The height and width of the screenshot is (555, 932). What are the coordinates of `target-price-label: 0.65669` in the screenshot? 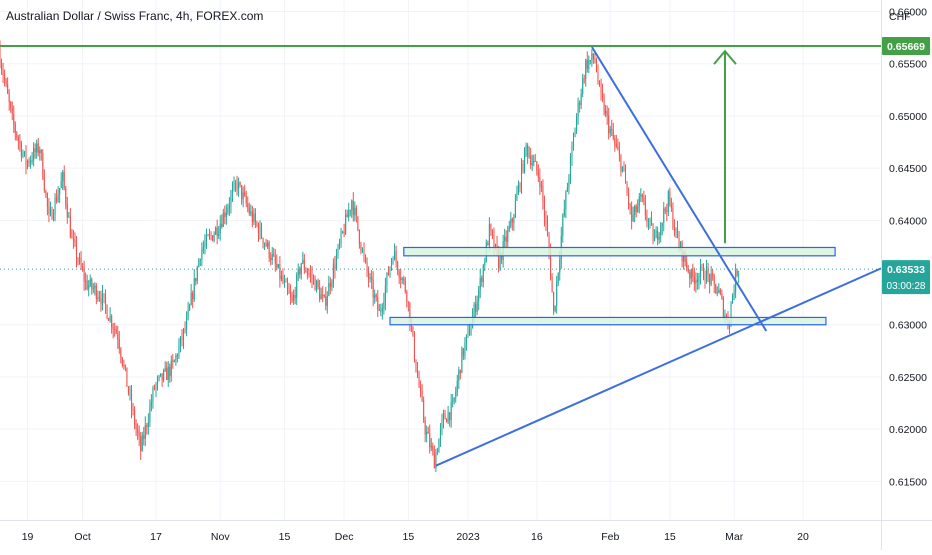 It's located at (906, 47).